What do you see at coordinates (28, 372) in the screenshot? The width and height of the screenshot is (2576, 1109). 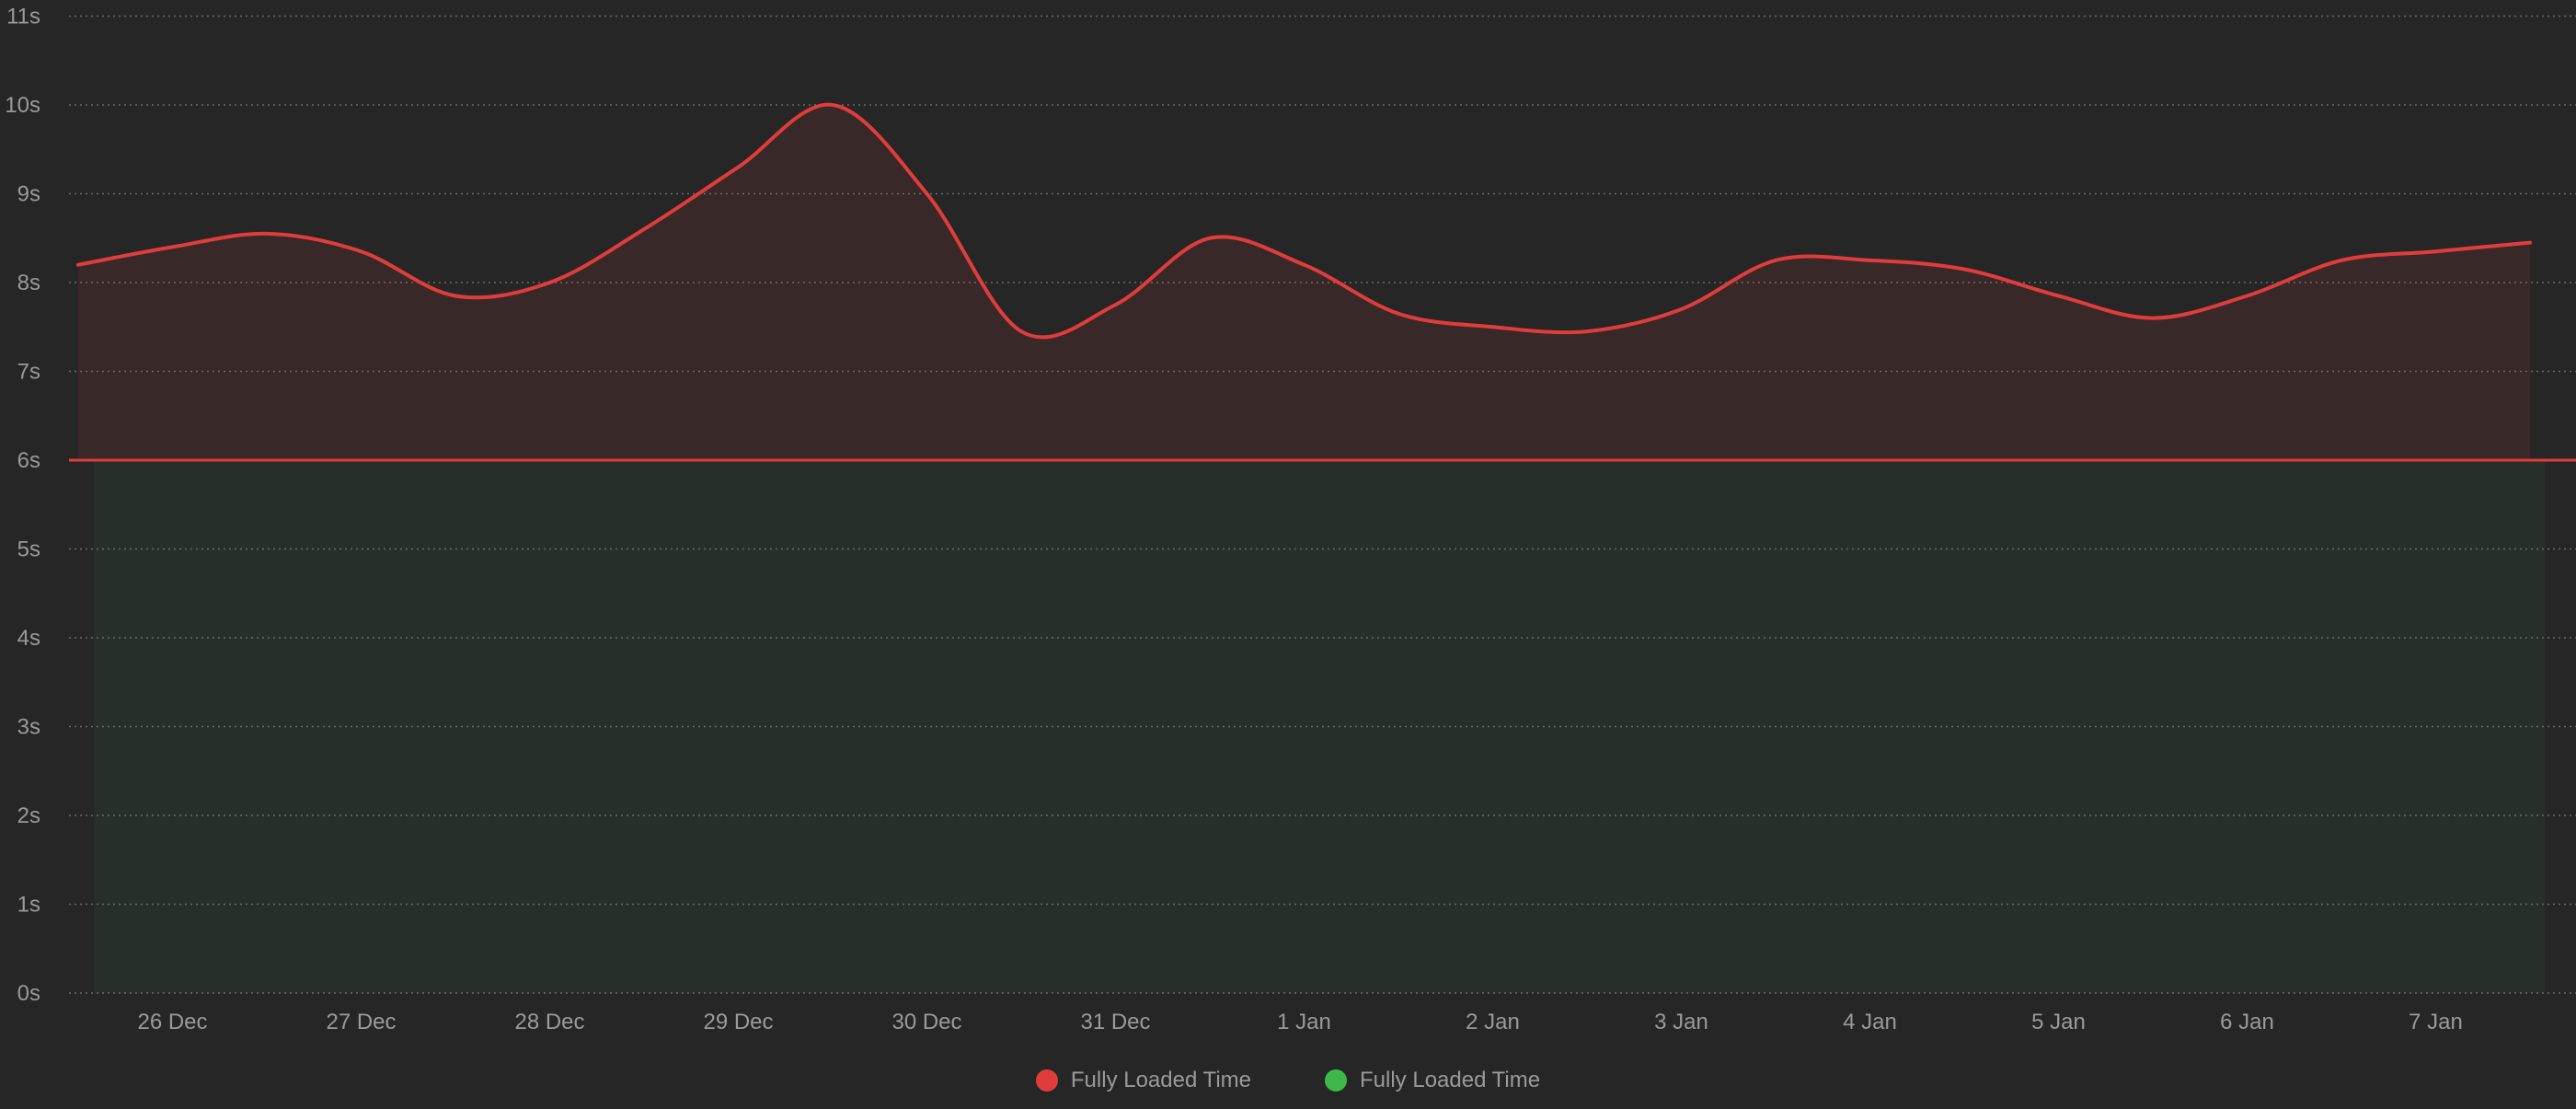 I see `y-tick-label-7s: 7s` at bounding box center [28, 372].